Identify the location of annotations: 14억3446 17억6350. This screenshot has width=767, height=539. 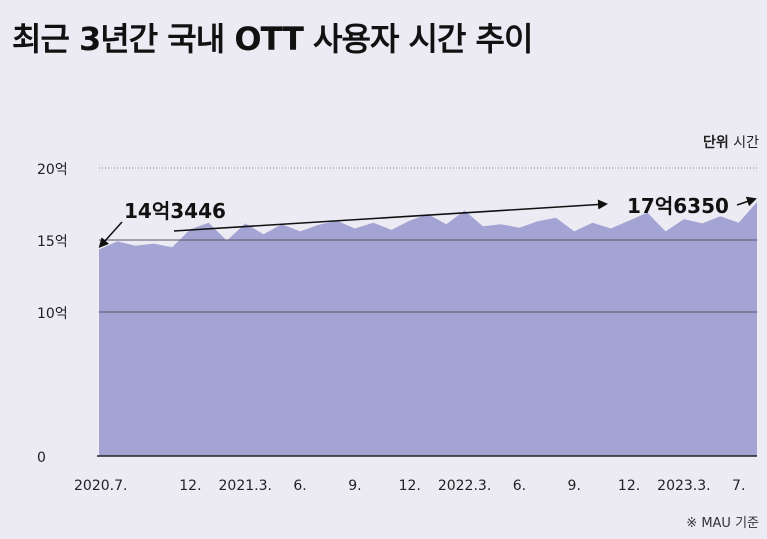
(427, 221).